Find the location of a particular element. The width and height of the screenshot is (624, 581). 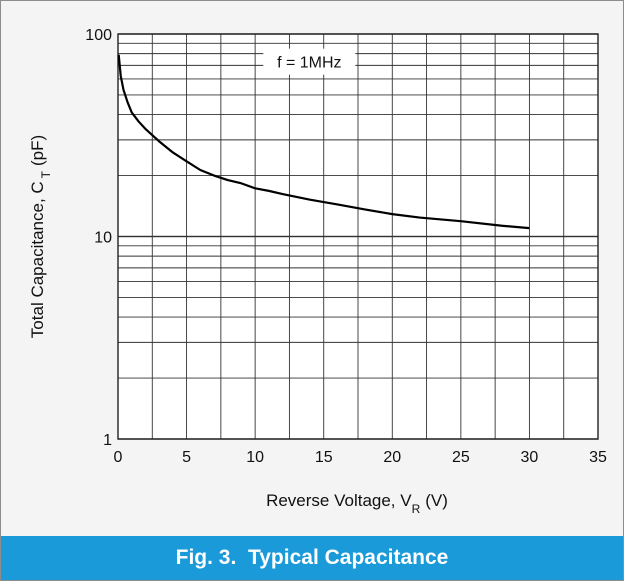

y-tick-label: 100 is located at coordinates (98, 35).